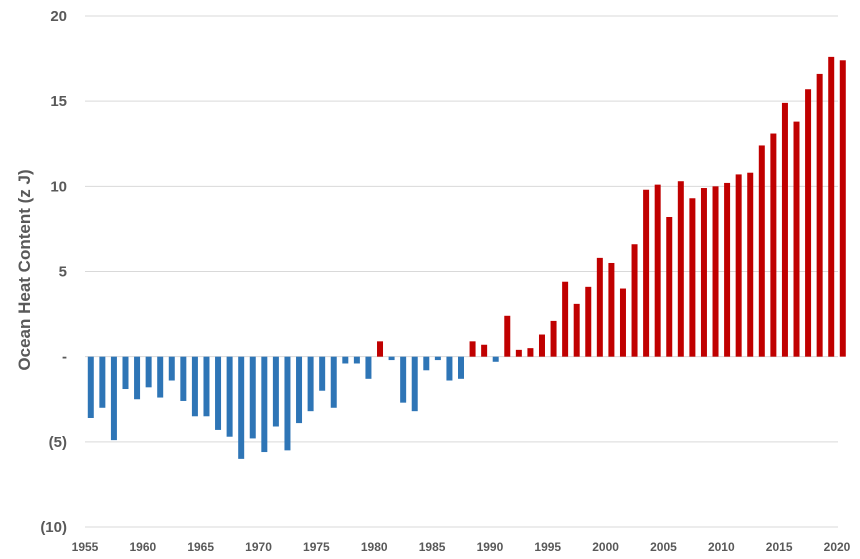  I want to click on bar-1984, so click(426, 363).